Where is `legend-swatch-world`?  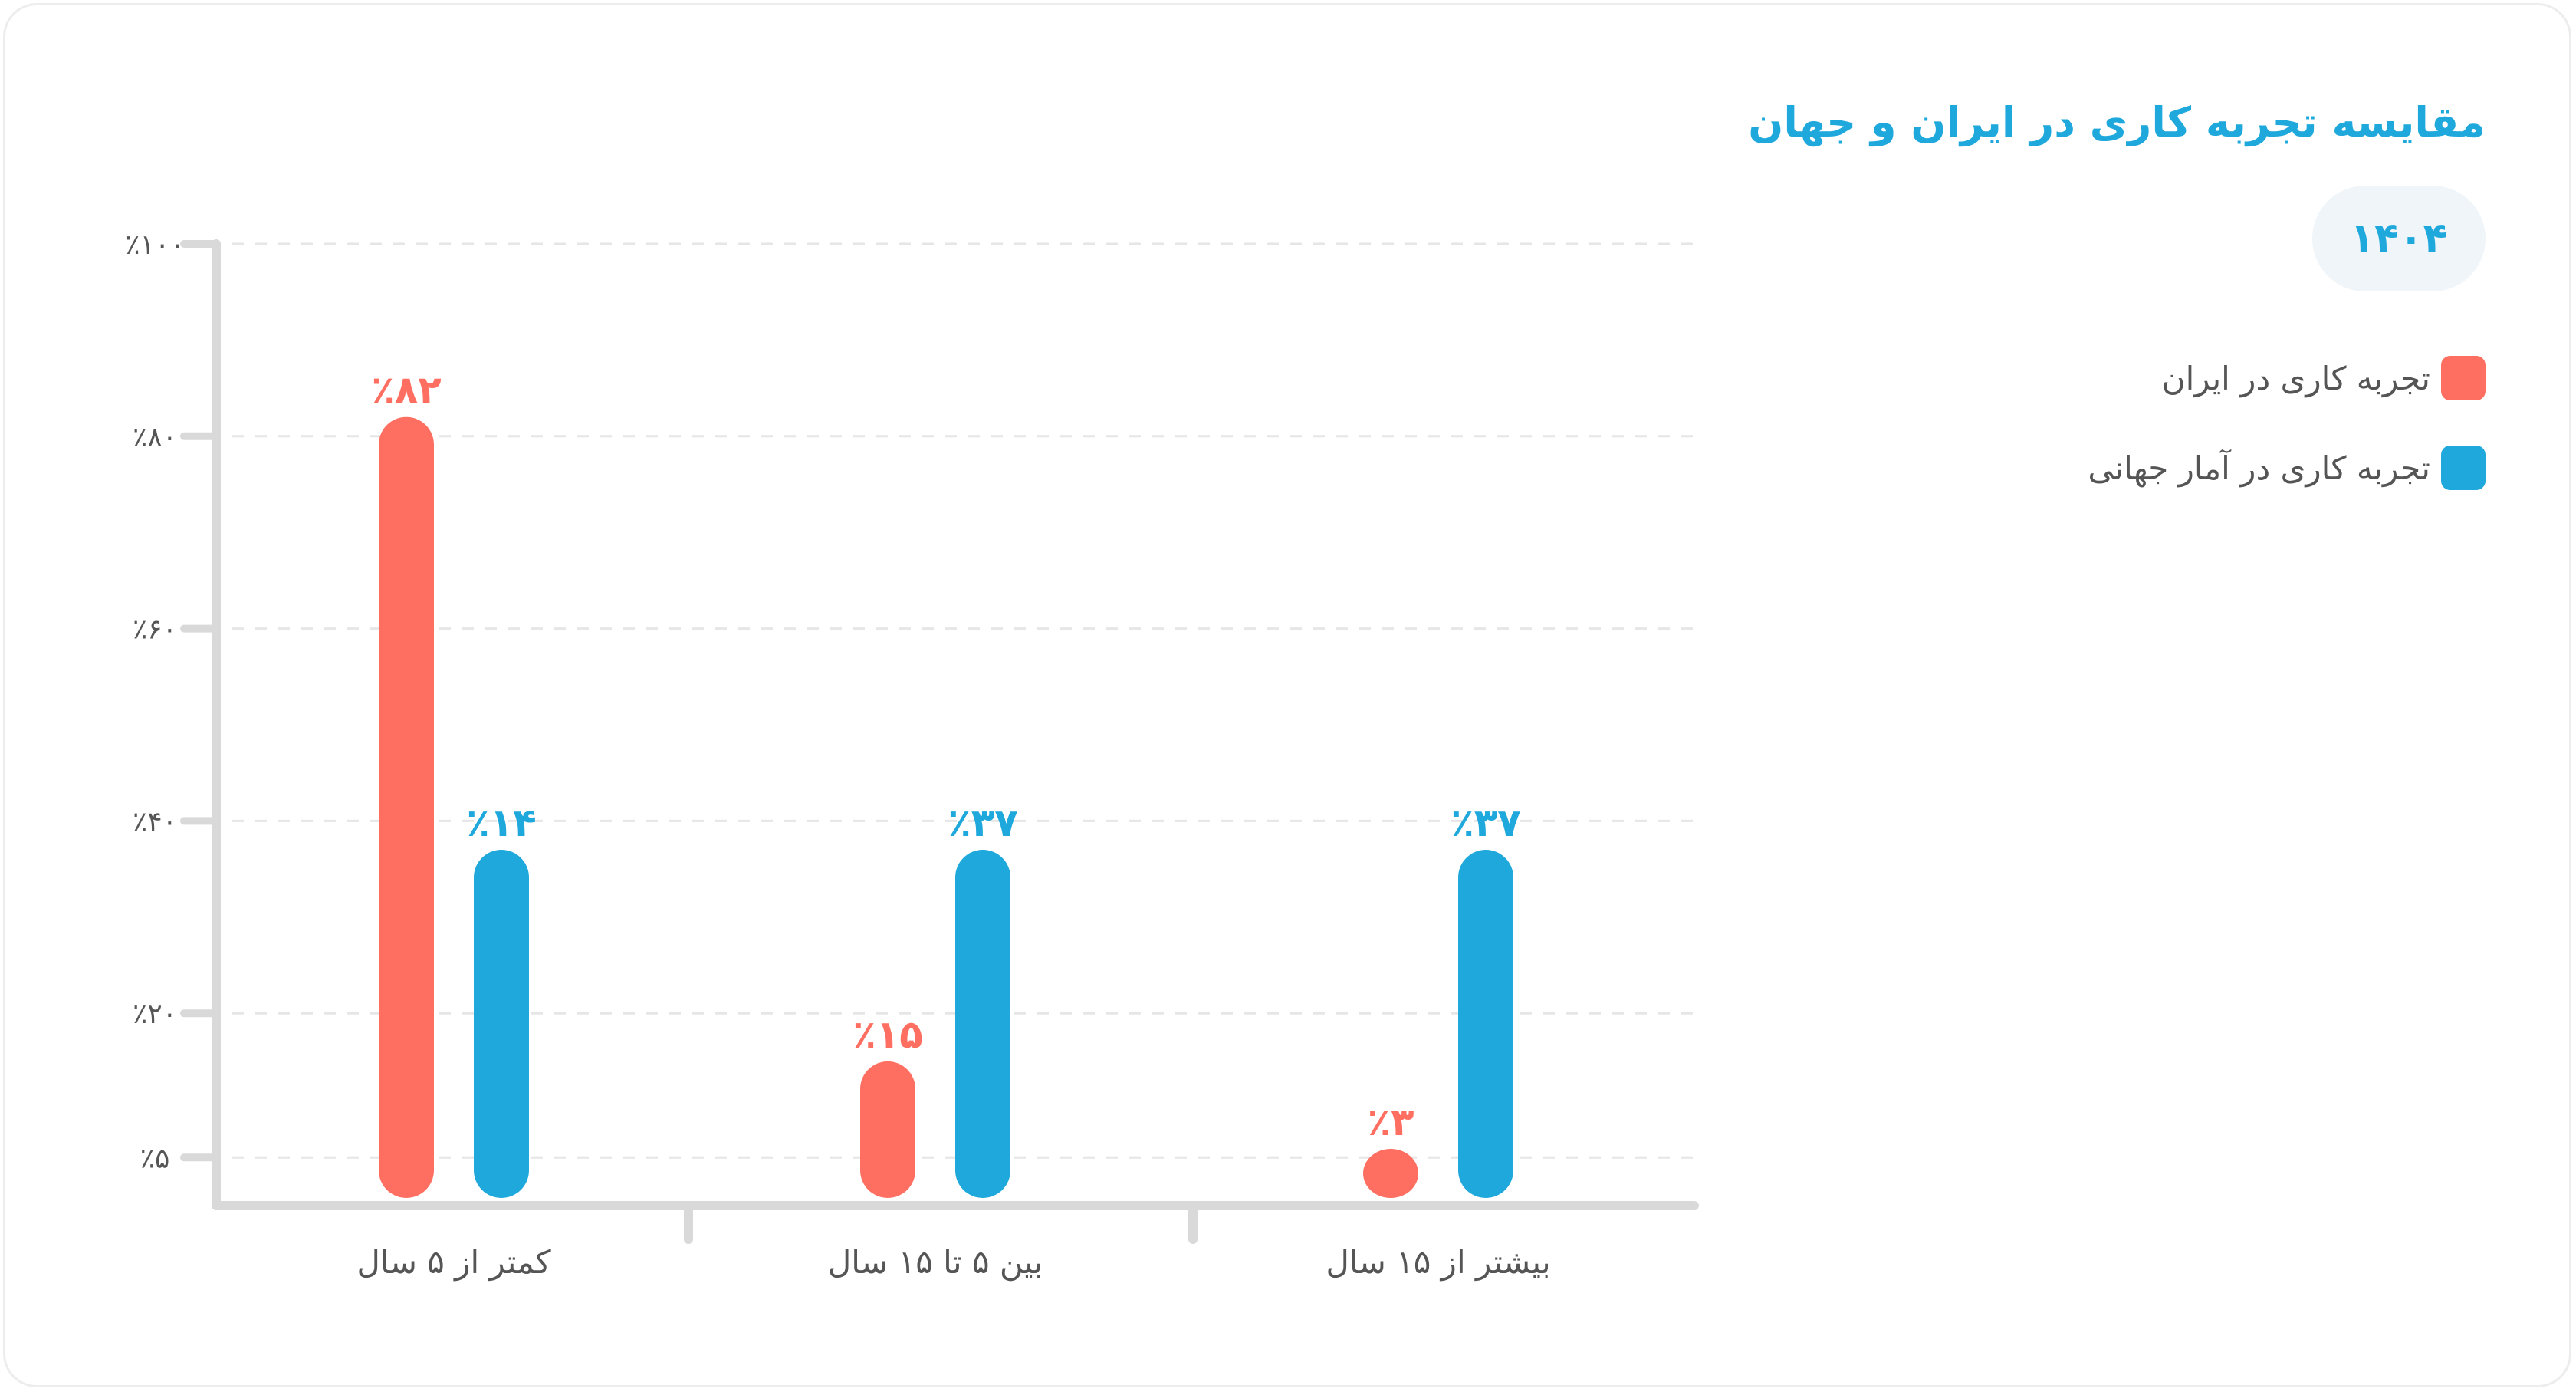
legend-swatch-world is located at coordinates (2464, 468).